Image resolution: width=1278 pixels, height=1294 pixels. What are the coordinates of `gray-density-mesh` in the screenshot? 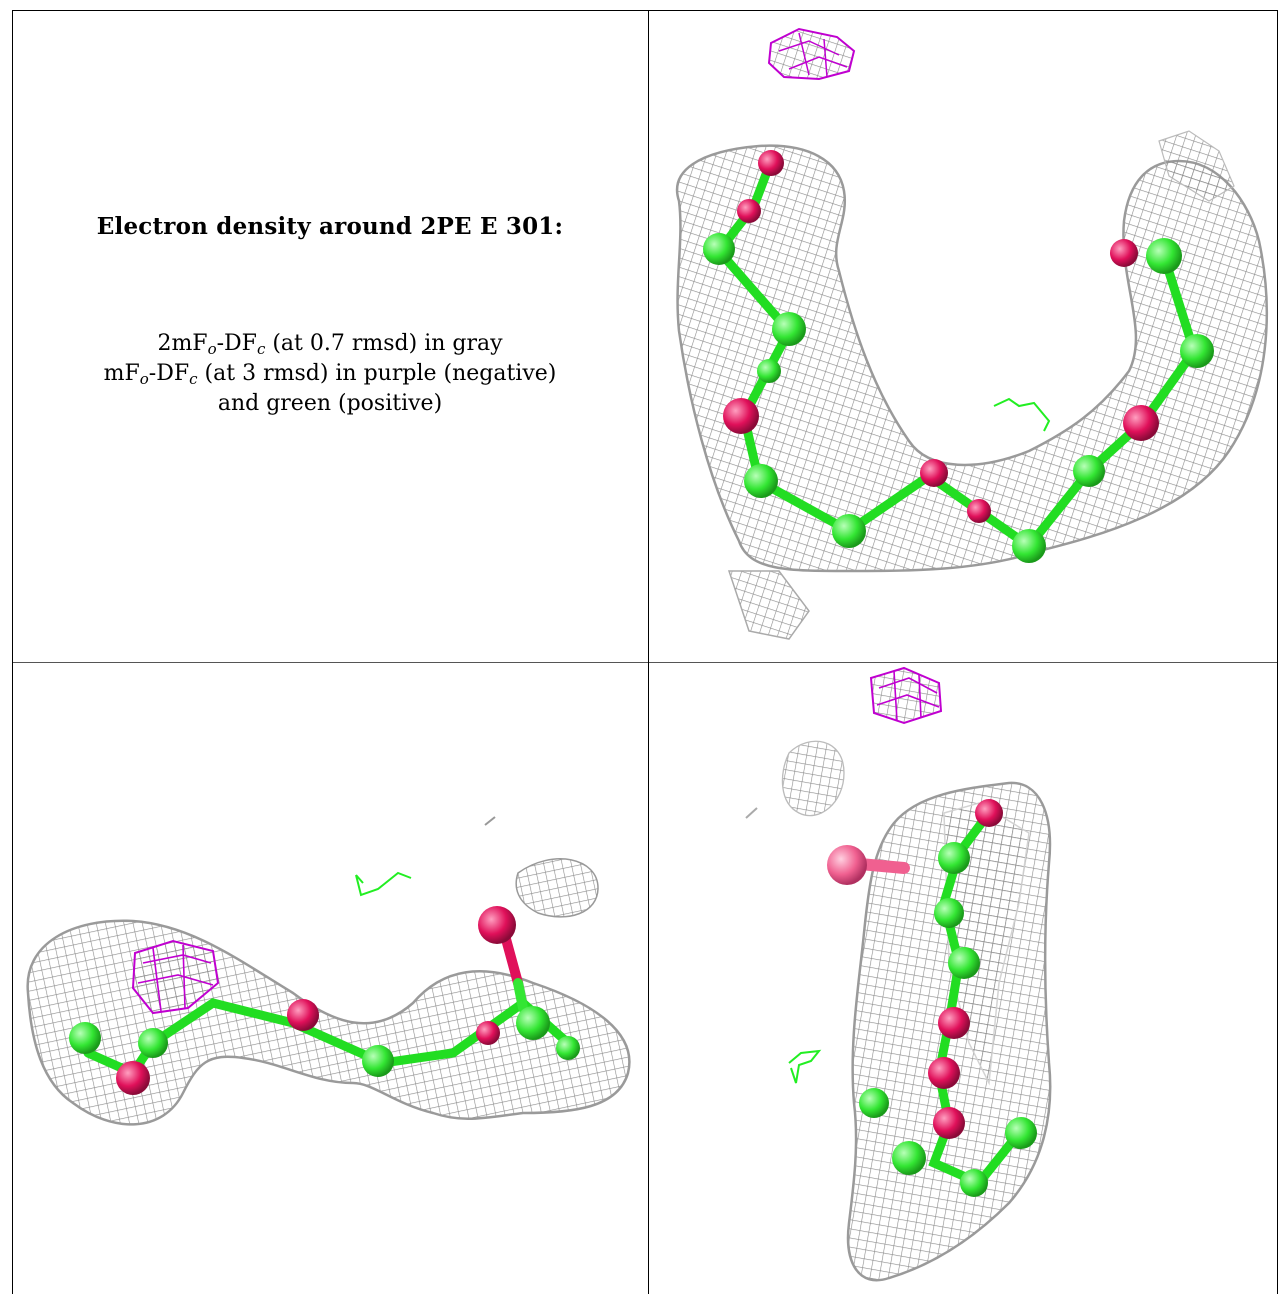 It's located at (898, 1011).